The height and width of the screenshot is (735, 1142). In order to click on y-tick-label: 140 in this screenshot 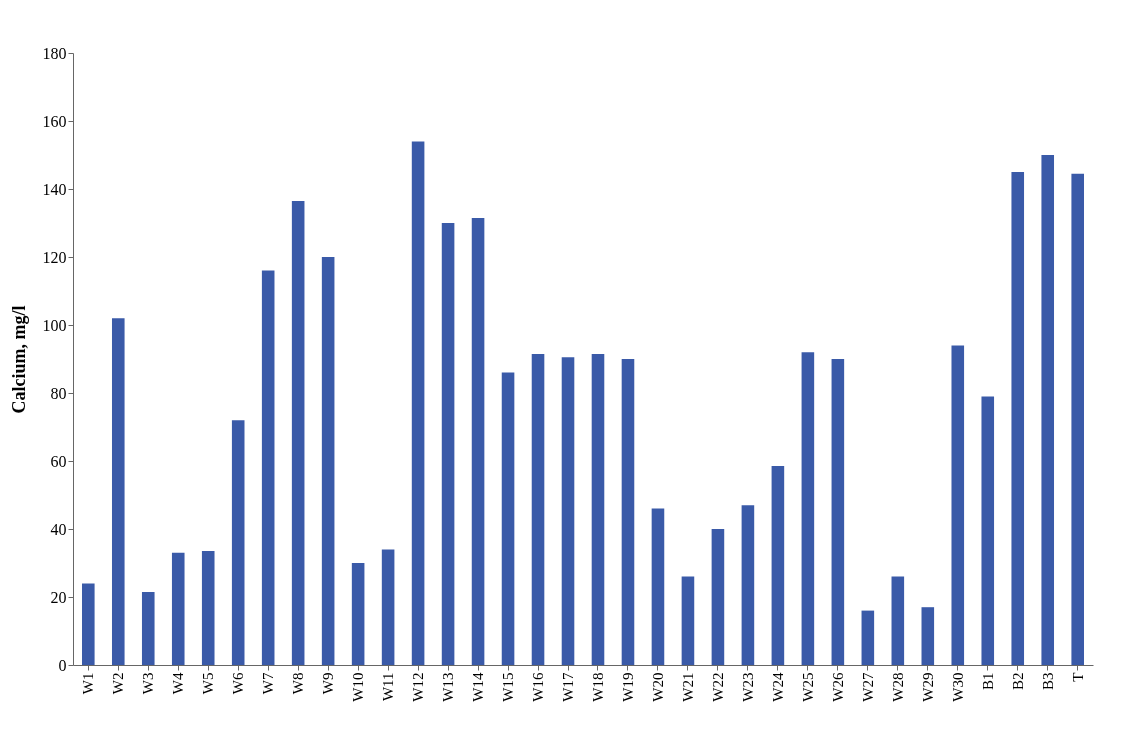, I will do `click(54, 189)`.